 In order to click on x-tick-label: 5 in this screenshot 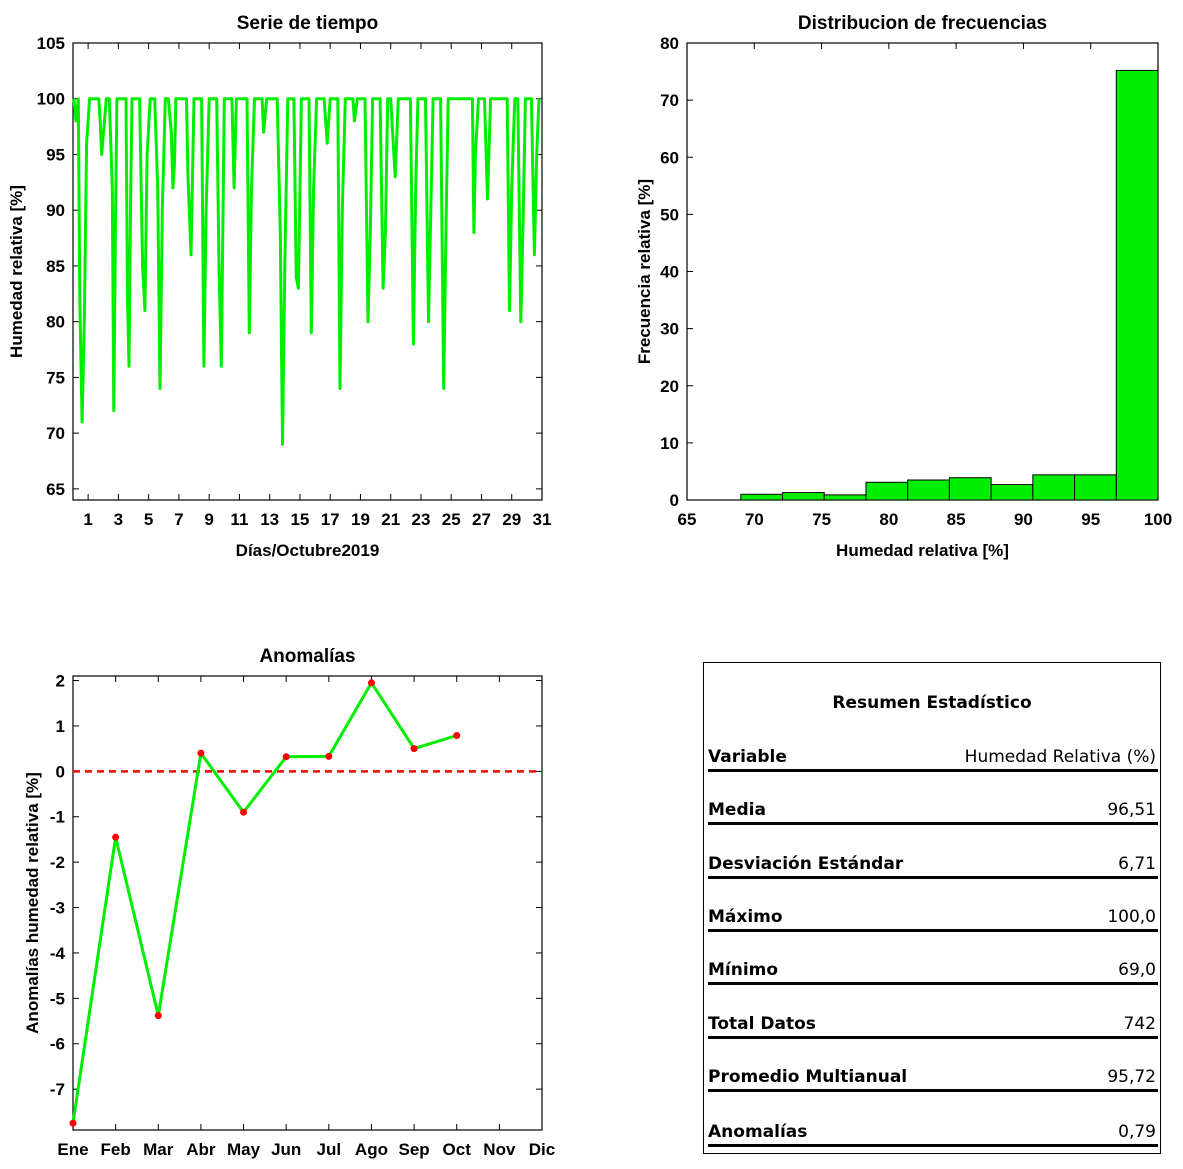, I will do `click(148, 519)`.